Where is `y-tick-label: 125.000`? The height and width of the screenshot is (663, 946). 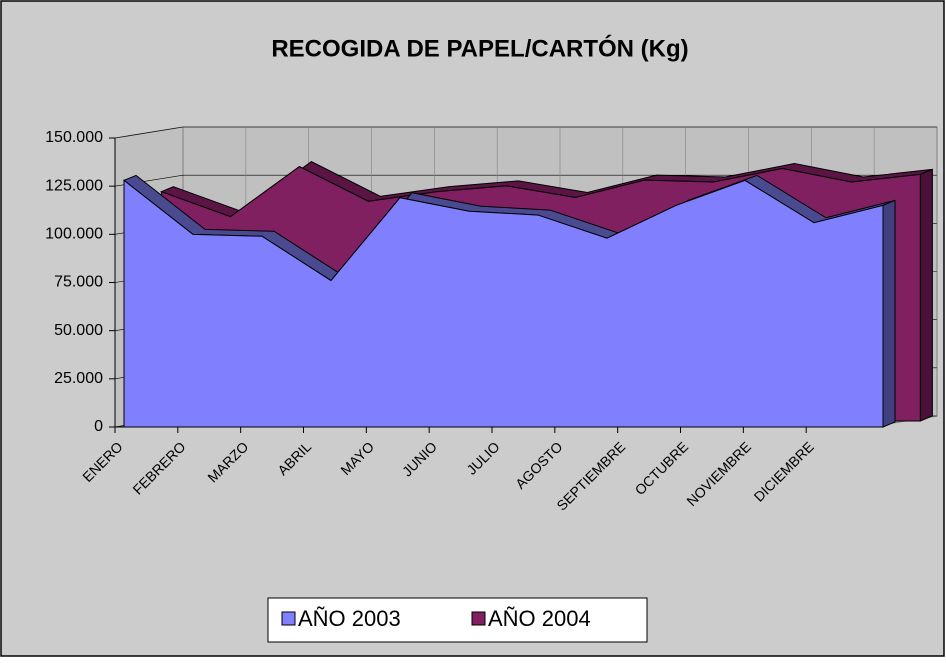 y-tick-label: 125.000 is located at coordinates (74, 185).